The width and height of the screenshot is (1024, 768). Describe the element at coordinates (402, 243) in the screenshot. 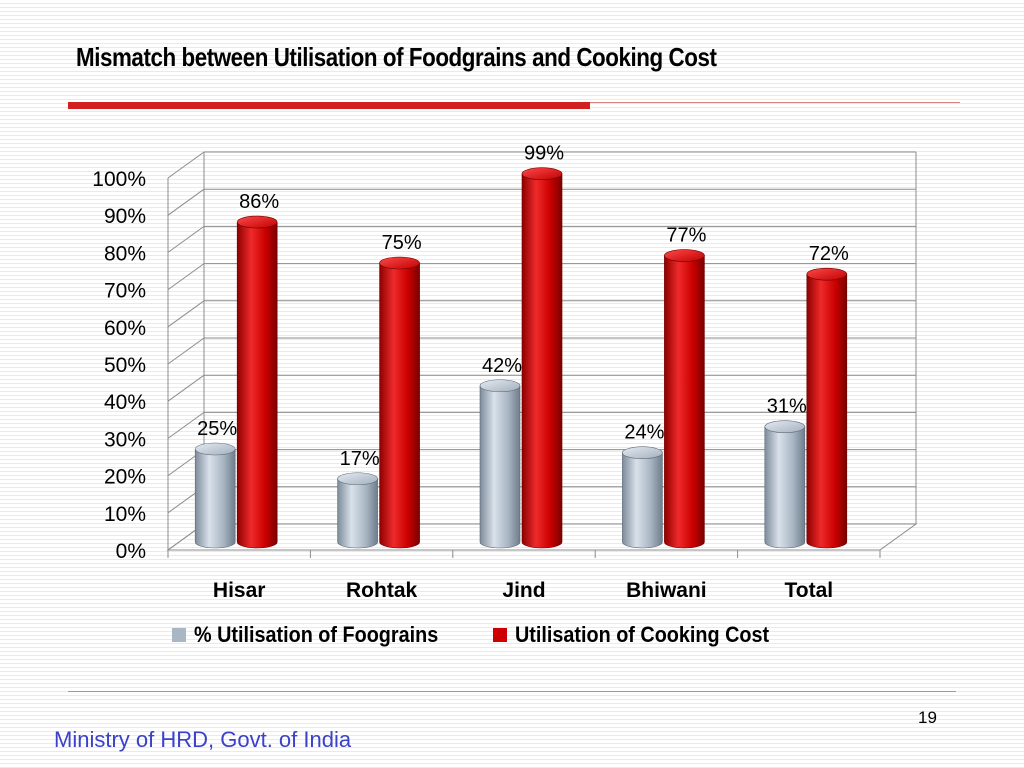

I see `data-label: 75%` at that location.